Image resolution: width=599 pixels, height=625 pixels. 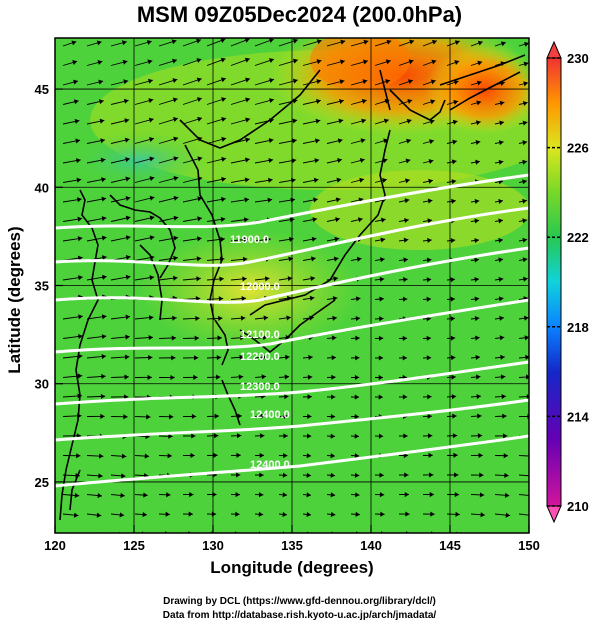 What do you see at coordinates (578, 148) in the screenshot?
I see `colorbar-tick-label: 226` at bounding box center [578, 148].